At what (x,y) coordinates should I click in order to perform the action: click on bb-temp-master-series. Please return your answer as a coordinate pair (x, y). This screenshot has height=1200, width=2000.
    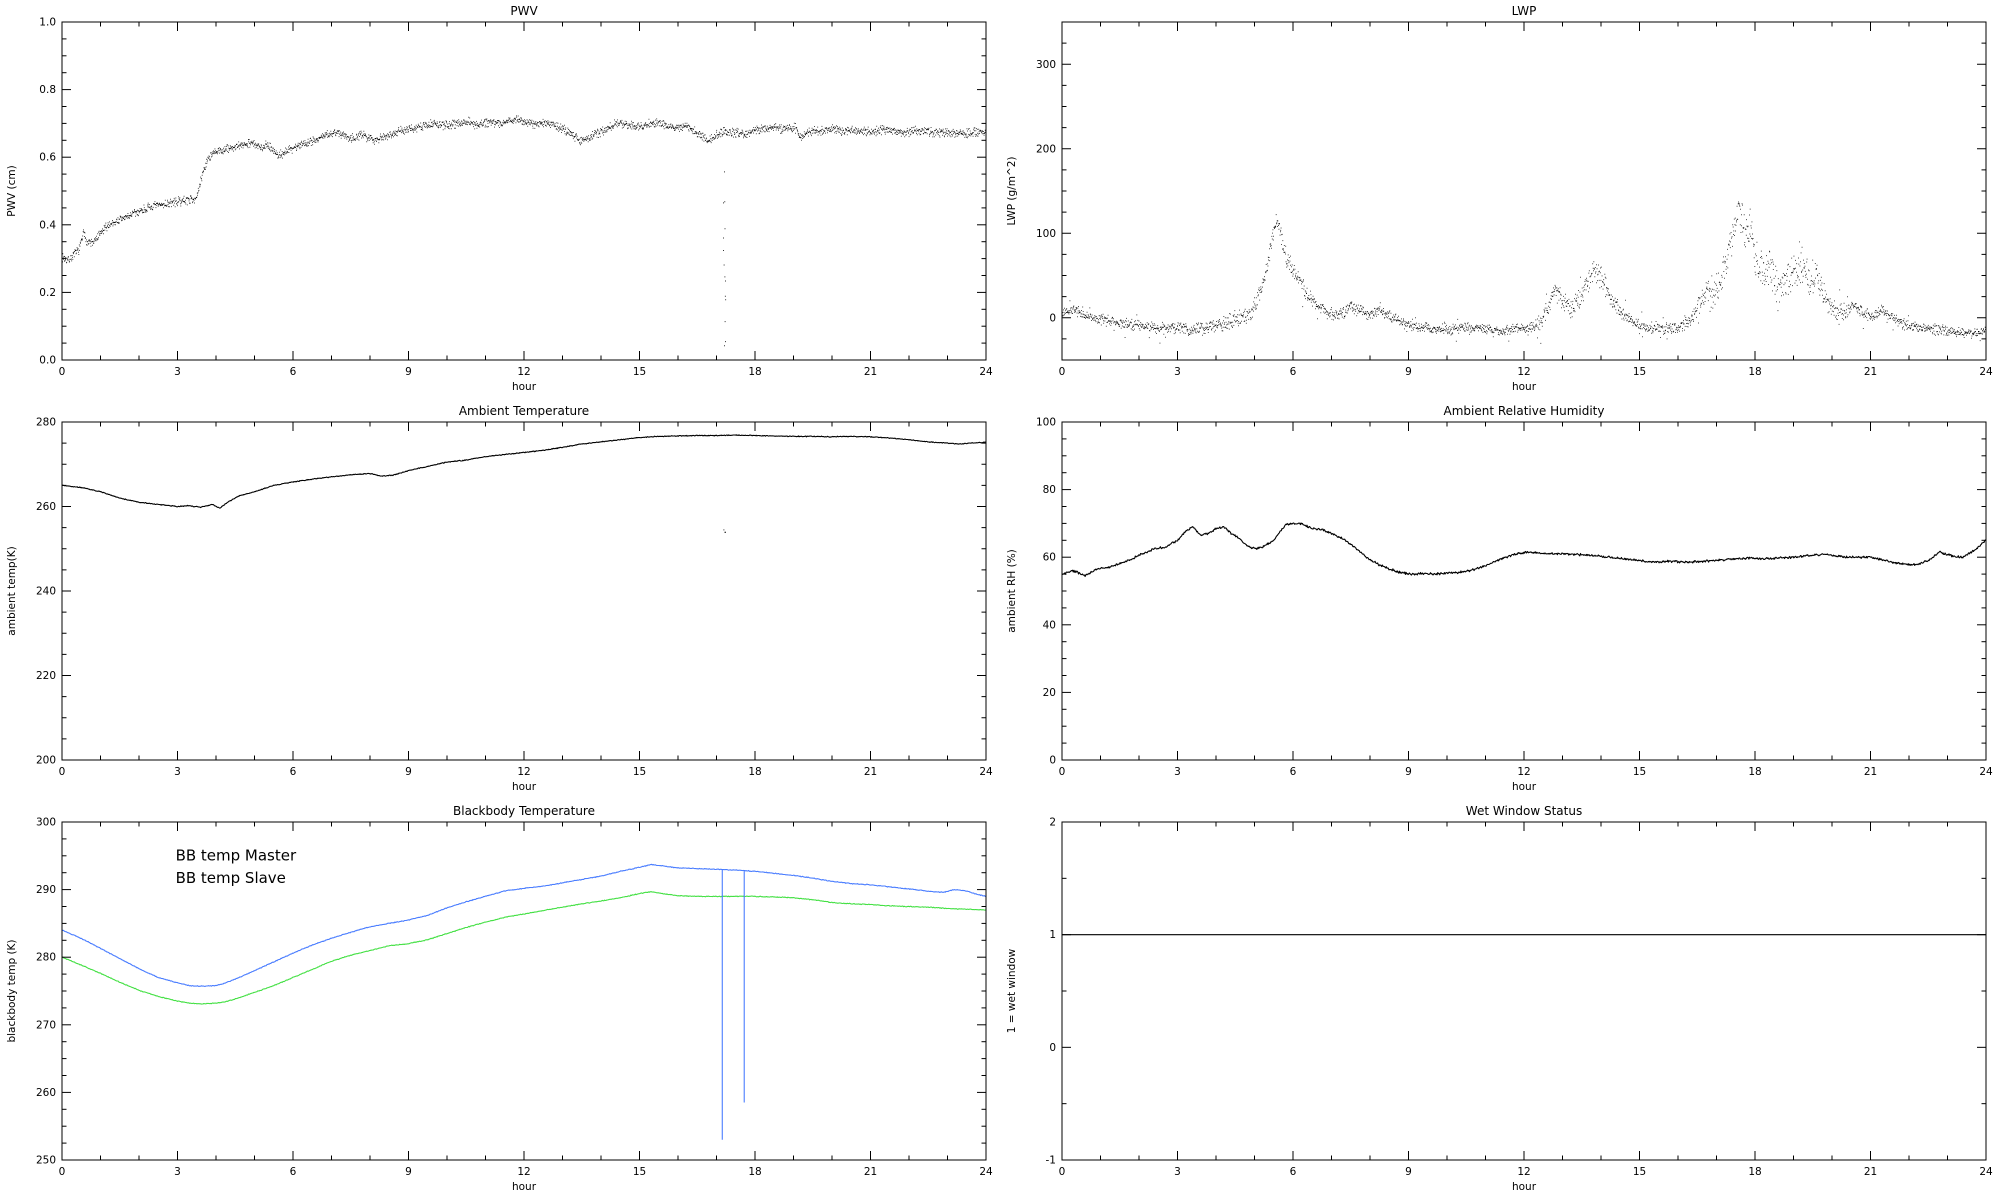
    Looking at the image, I should click on (524, 925).